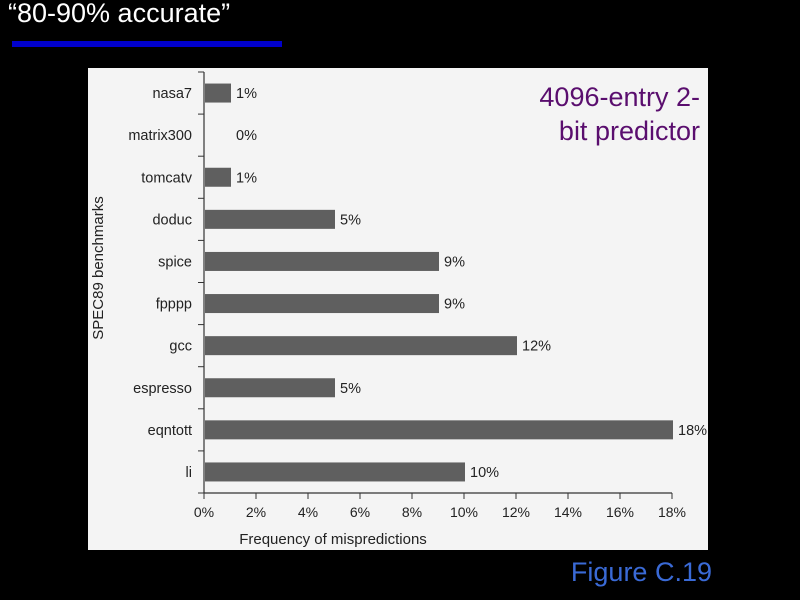 The width and height of the screenshot is (800, 600). What do you see at coordinates (189, 473) in the screenshot?
I see `category-label-li: li` at bounding box center [189, 473].